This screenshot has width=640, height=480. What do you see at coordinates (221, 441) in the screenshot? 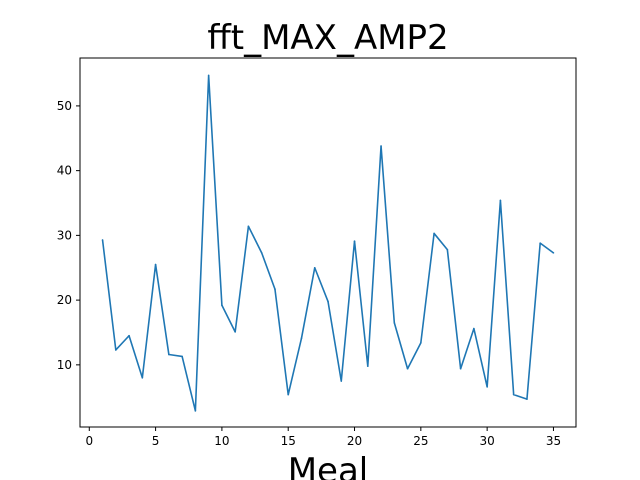
I see `x-tick-label: 10` at bounding box center [221, 441].